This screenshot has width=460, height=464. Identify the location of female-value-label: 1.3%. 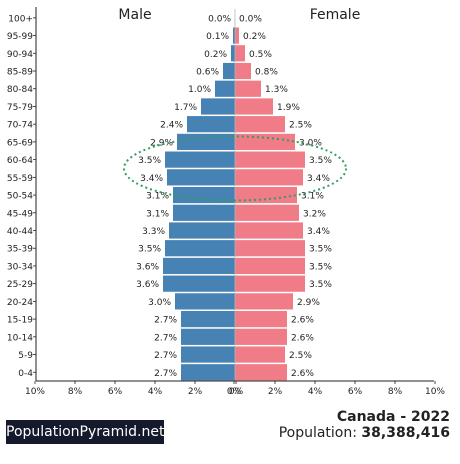
(276, 90).